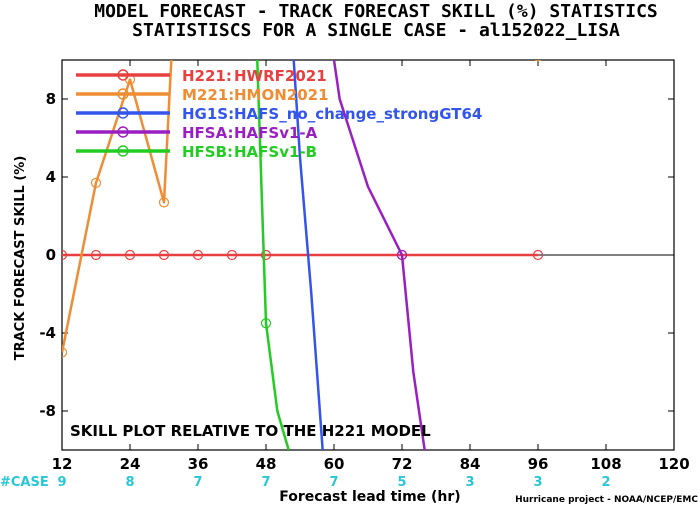  Describe the element at coordinates (605, 464) in the screenshot. I see `x-tick-label: 108` at that location.